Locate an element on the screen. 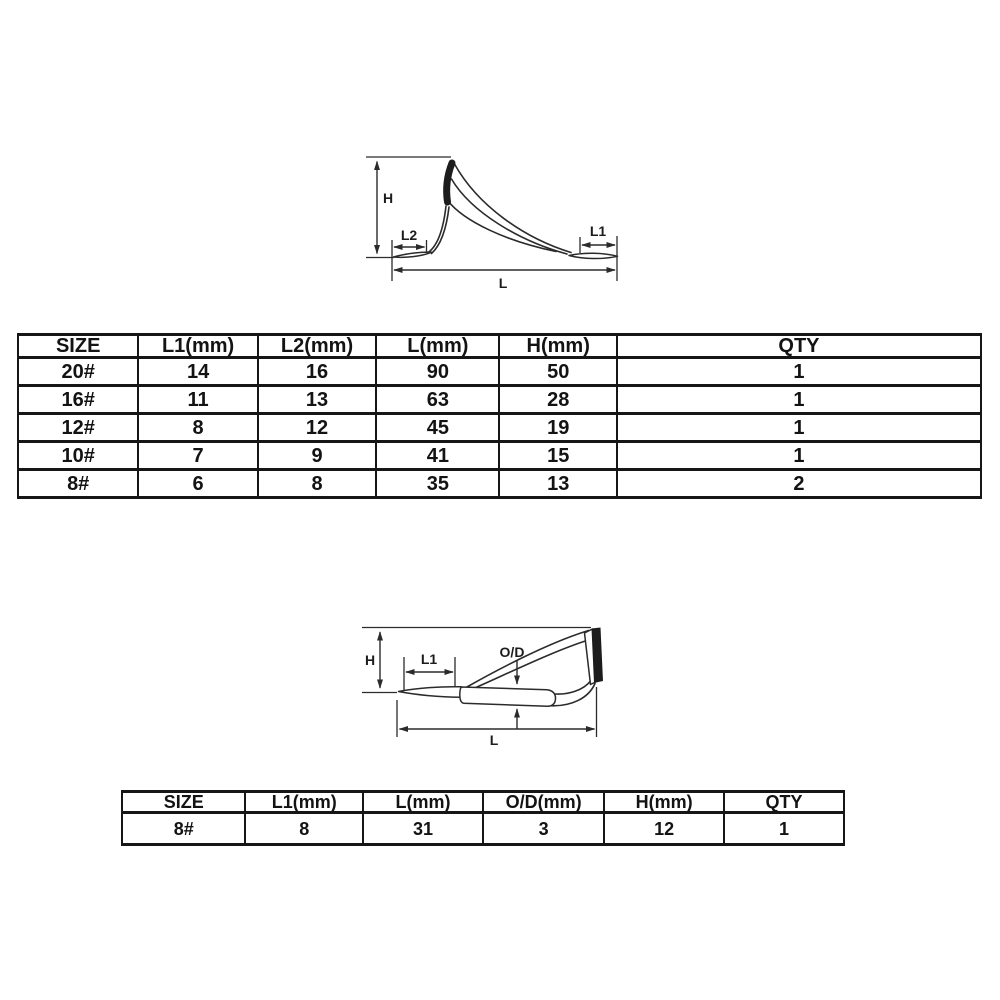 The image size is (1000, 1000). table-row: 8# 8 31 3 12 1 is located at coordinates (482, 828).